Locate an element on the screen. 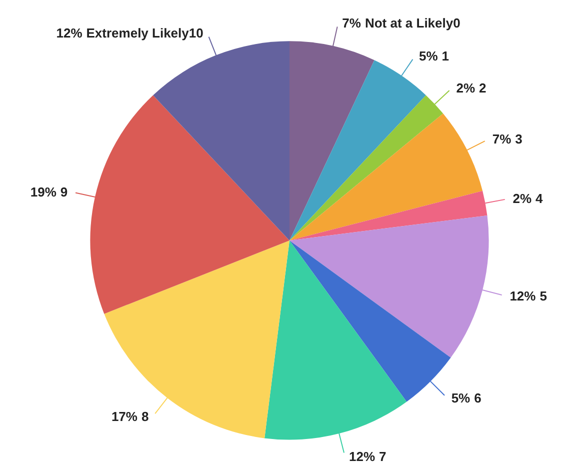 The image size is (578, 476). data-label: 17% is located at coordinates (124, 416).